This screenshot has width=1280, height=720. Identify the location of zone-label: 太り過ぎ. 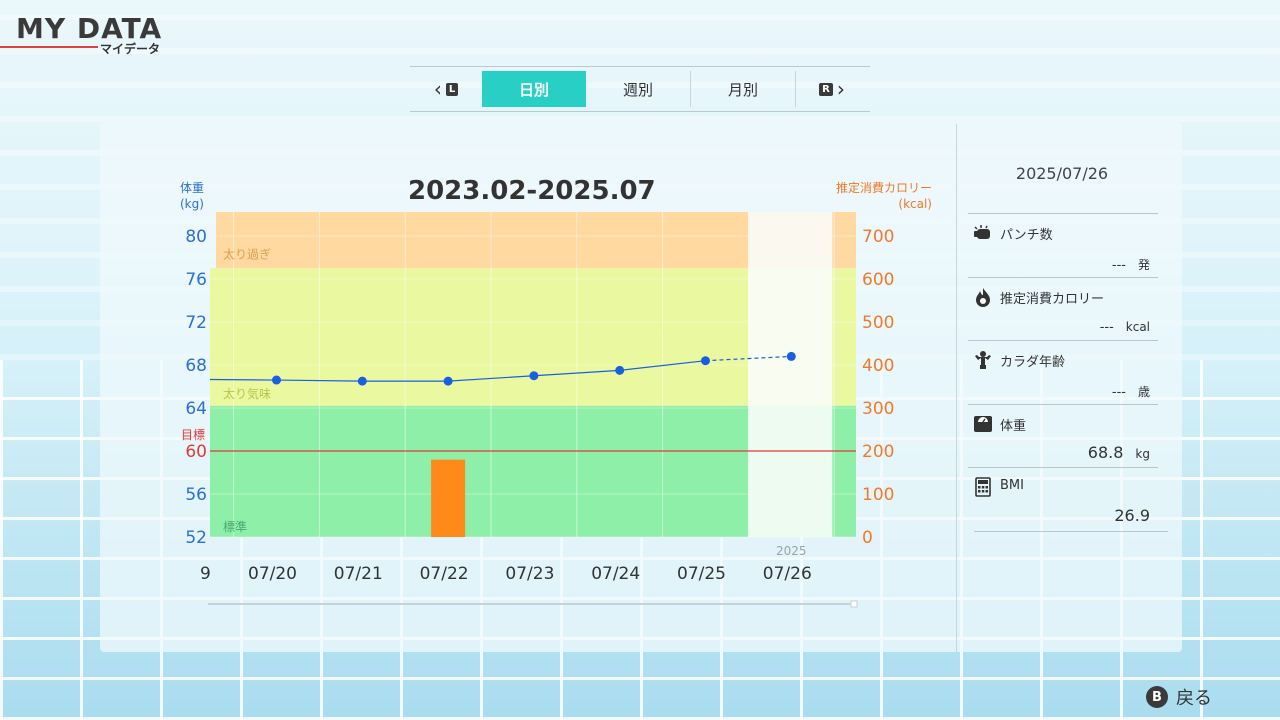
(247, 253).